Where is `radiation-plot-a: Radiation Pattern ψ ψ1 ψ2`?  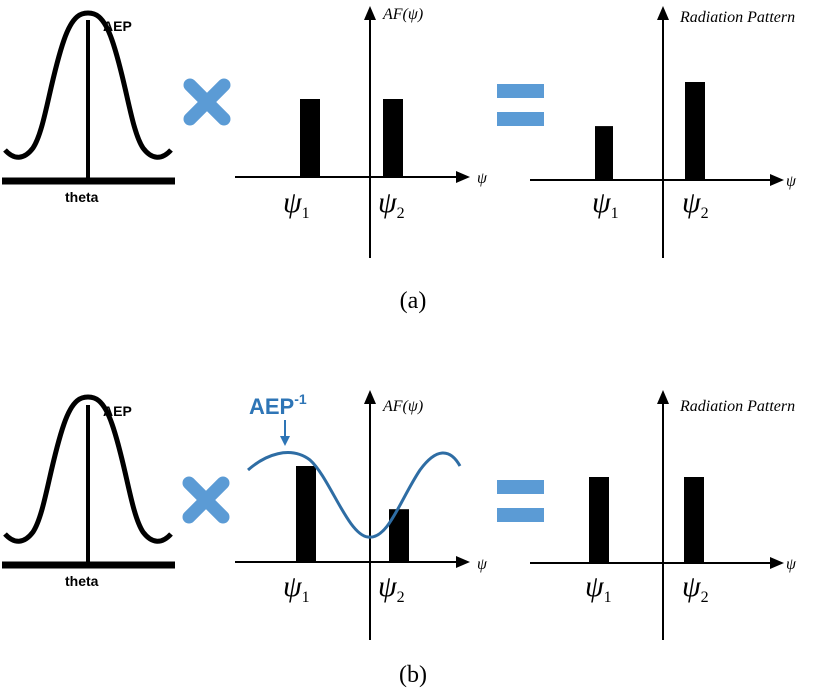
radiation-plot-a: Radiation Pattern ψ ψ1 ψ2 is located at coordinates (663, 132).